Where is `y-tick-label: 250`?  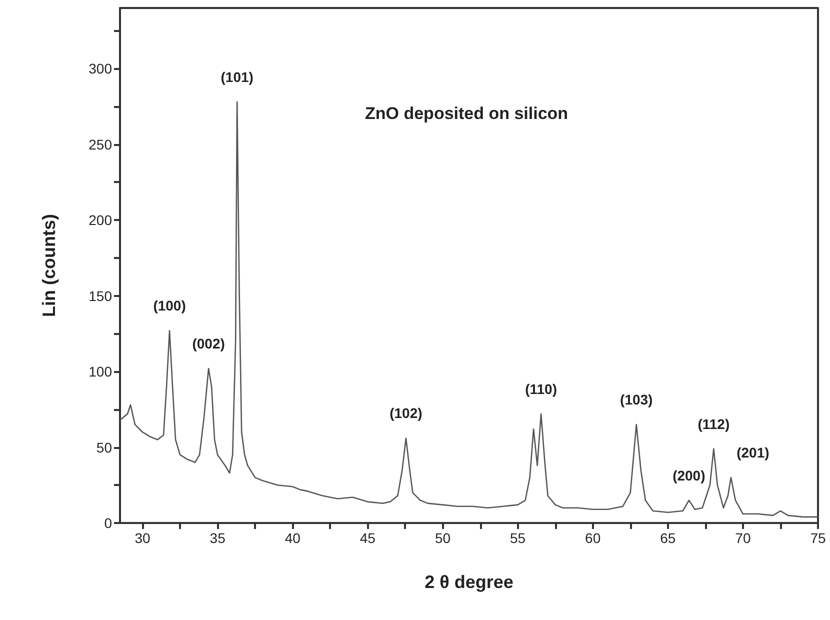 y-tick-label: 250 is located at coordinates (100, 144).